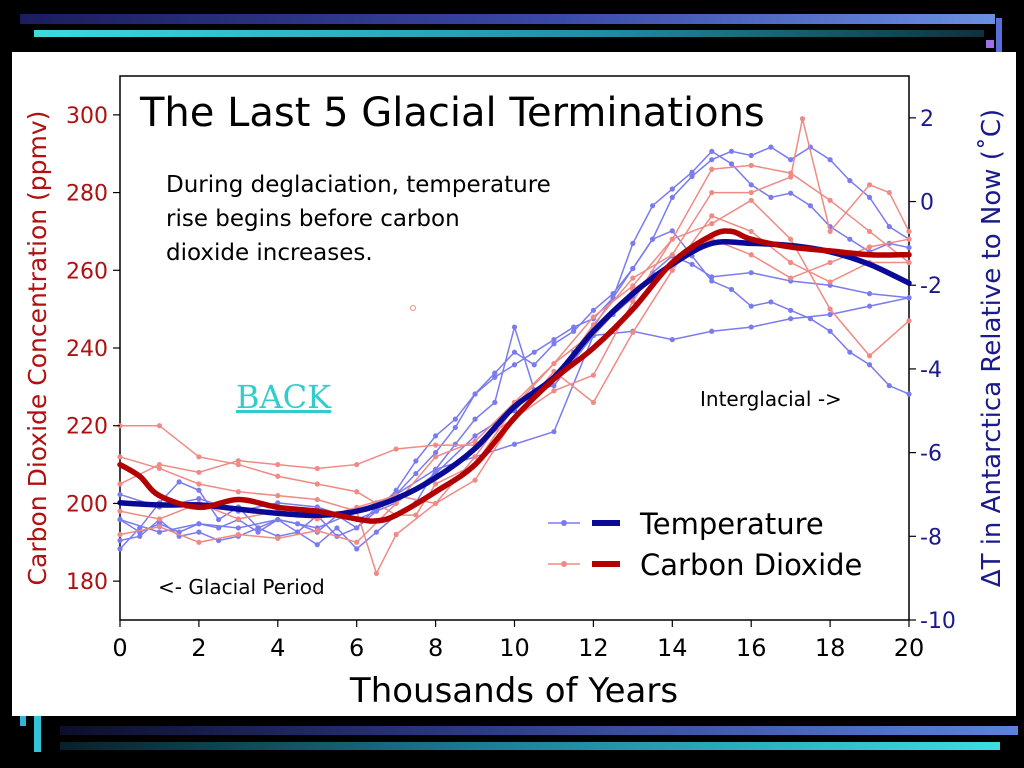  What do you see at coordinates (513, 691) in the screenshot?
I see `x-axis-label: Thousands of Years` at bounding box center [513, 691].